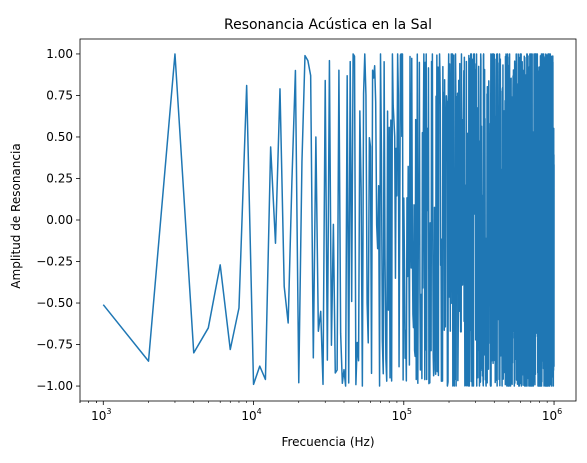  What do you see at coordinates (101, 415) in the screenshot?
I see `x-tick-label: 10³` at bounding box center [101, 415].